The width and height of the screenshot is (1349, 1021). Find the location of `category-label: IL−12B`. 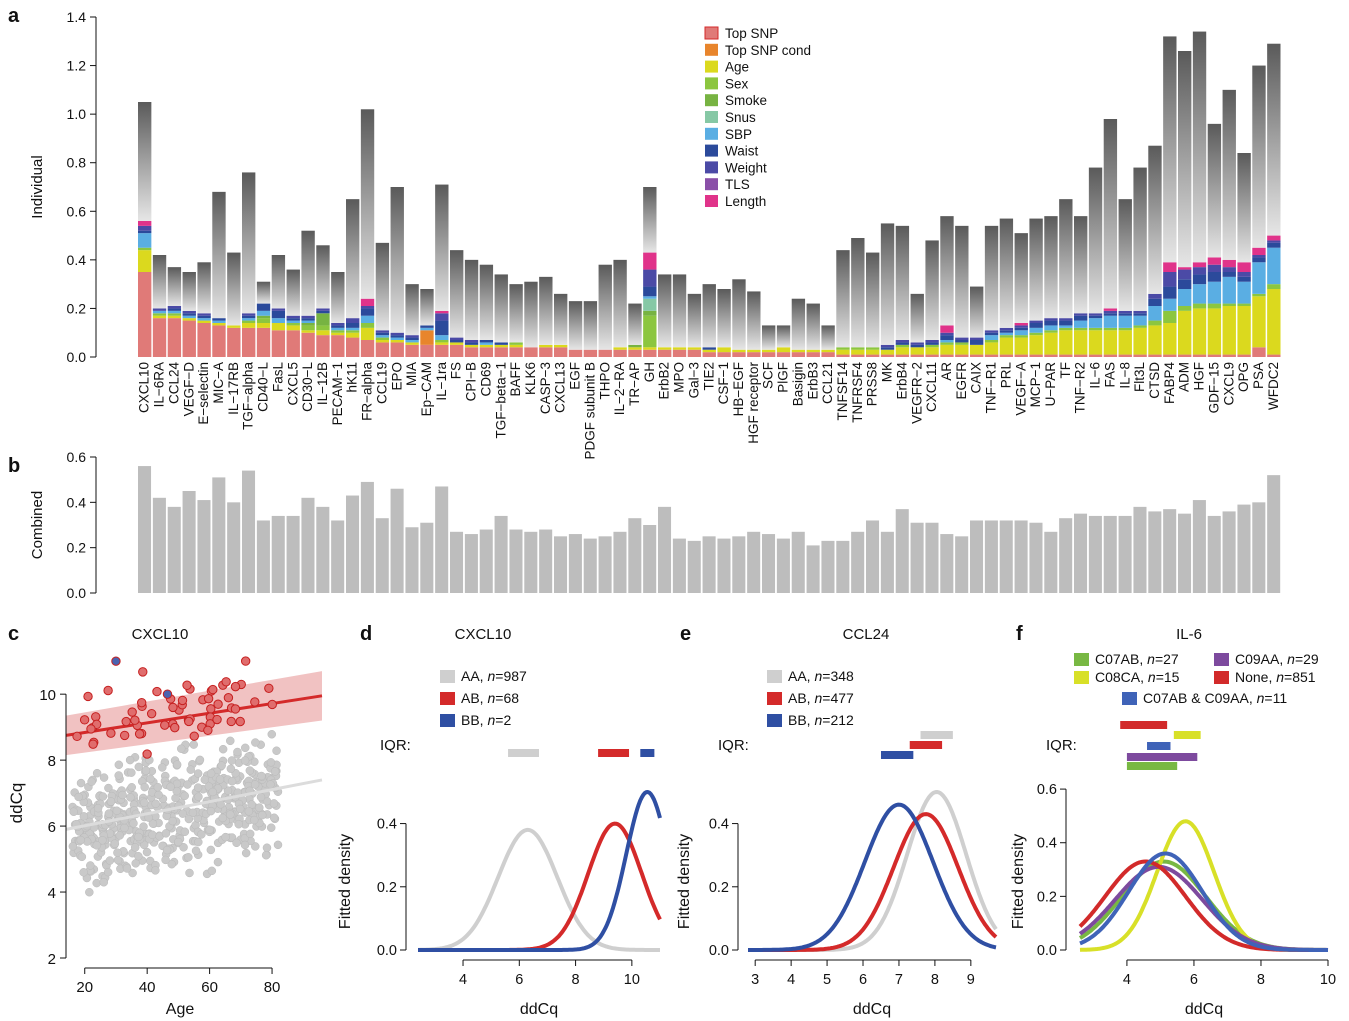

category-label: IL−12B is located at coordinates (322, 383).